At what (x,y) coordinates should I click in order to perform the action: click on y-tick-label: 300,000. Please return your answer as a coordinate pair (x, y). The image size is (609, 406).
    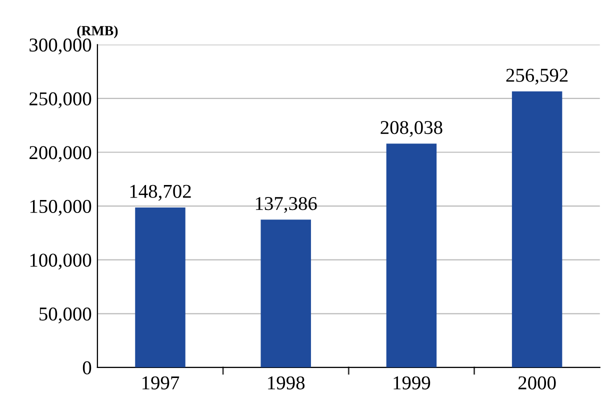
    Looking at the image, I should click on (61, 46).